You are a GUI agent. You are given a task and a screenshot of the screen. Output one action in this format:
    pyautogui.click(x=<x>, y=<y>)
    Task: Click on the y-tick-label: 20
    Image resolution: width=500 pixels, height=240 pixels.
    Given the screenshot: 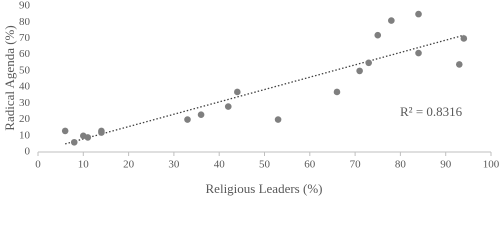 What is the action you would take?
    pyautogui.click(x=25, y=119)
    